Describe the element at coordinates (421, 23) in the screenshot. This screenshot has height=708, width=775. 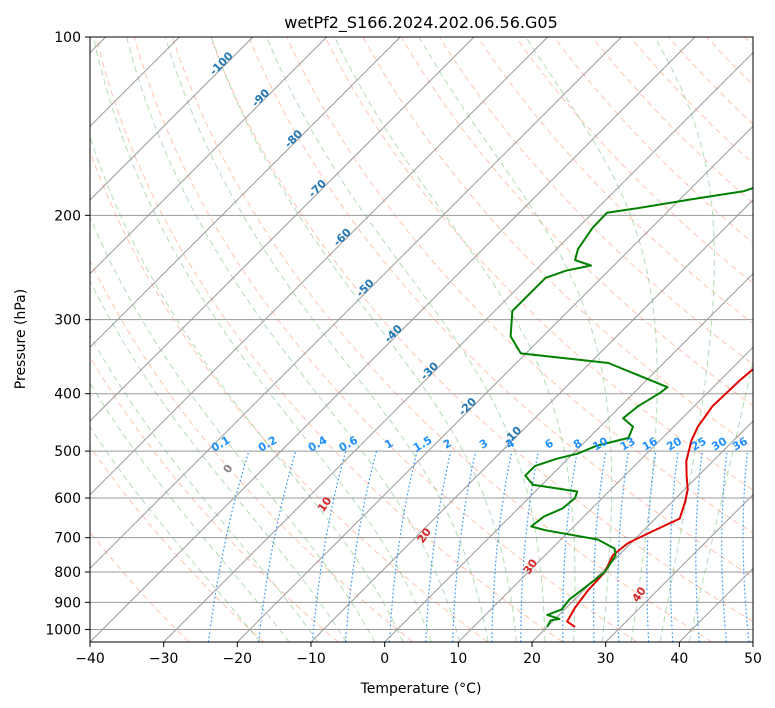
I see `chart-title: wetPf2_S166.2024.202.06.56.G05` at that location.